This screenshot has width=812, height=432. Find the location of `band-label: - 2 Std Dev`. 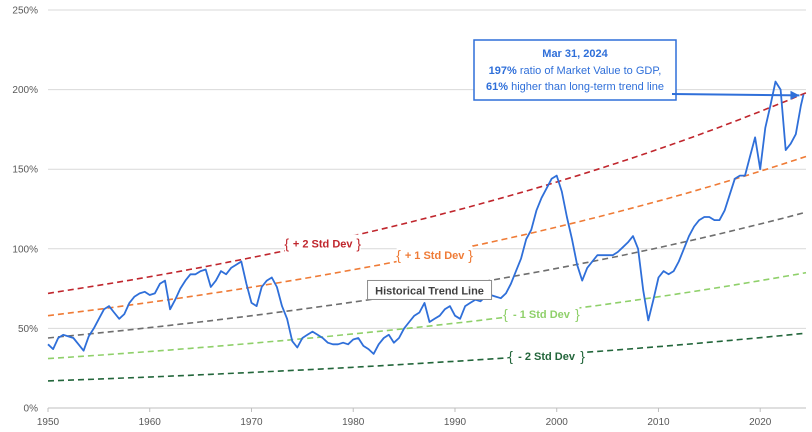

band-label: - 2 Std Dev is located at coordinates (547, 357).